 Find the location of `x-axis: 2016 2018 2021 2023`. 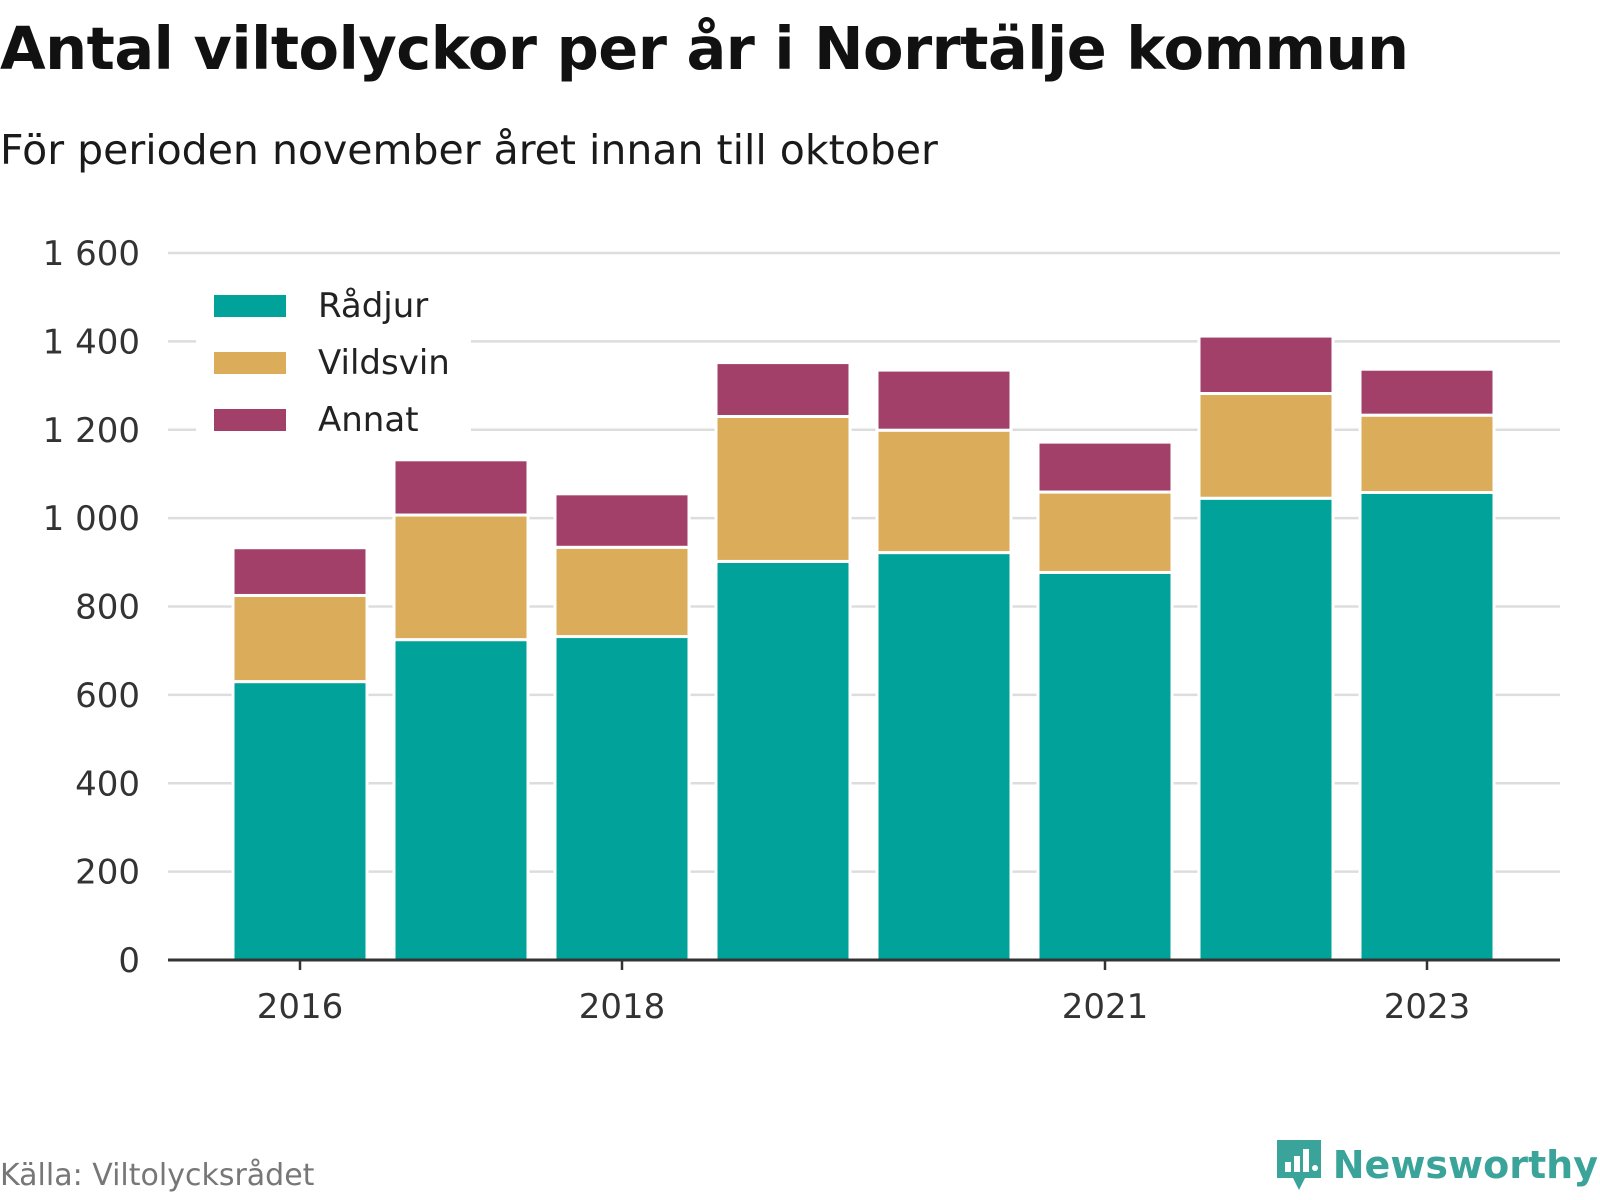

x-axis: 2016 2018 2021 2023 is located at coordinates (864, 992).